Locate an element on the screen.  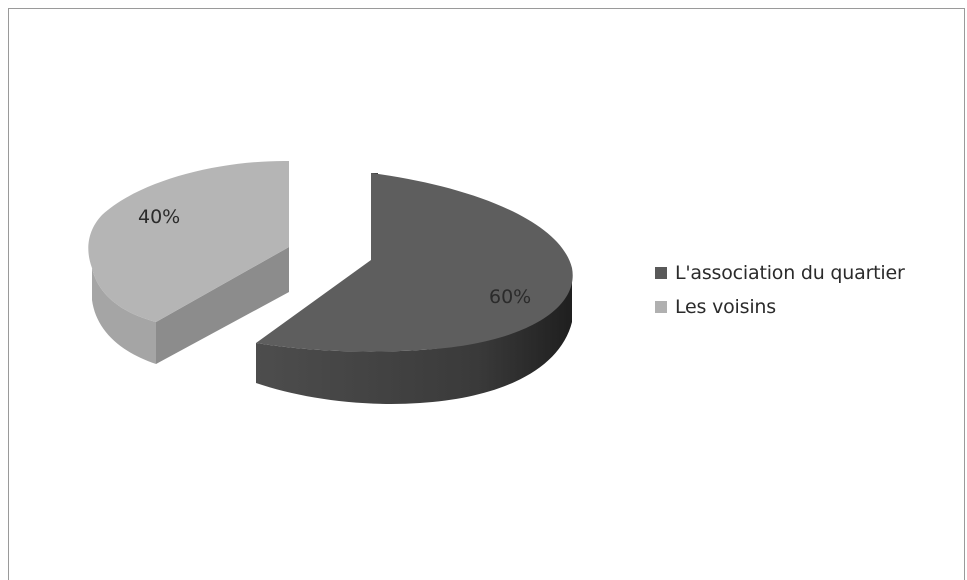
pie-slice-voisins-cut is located at coordinates (222, 305).